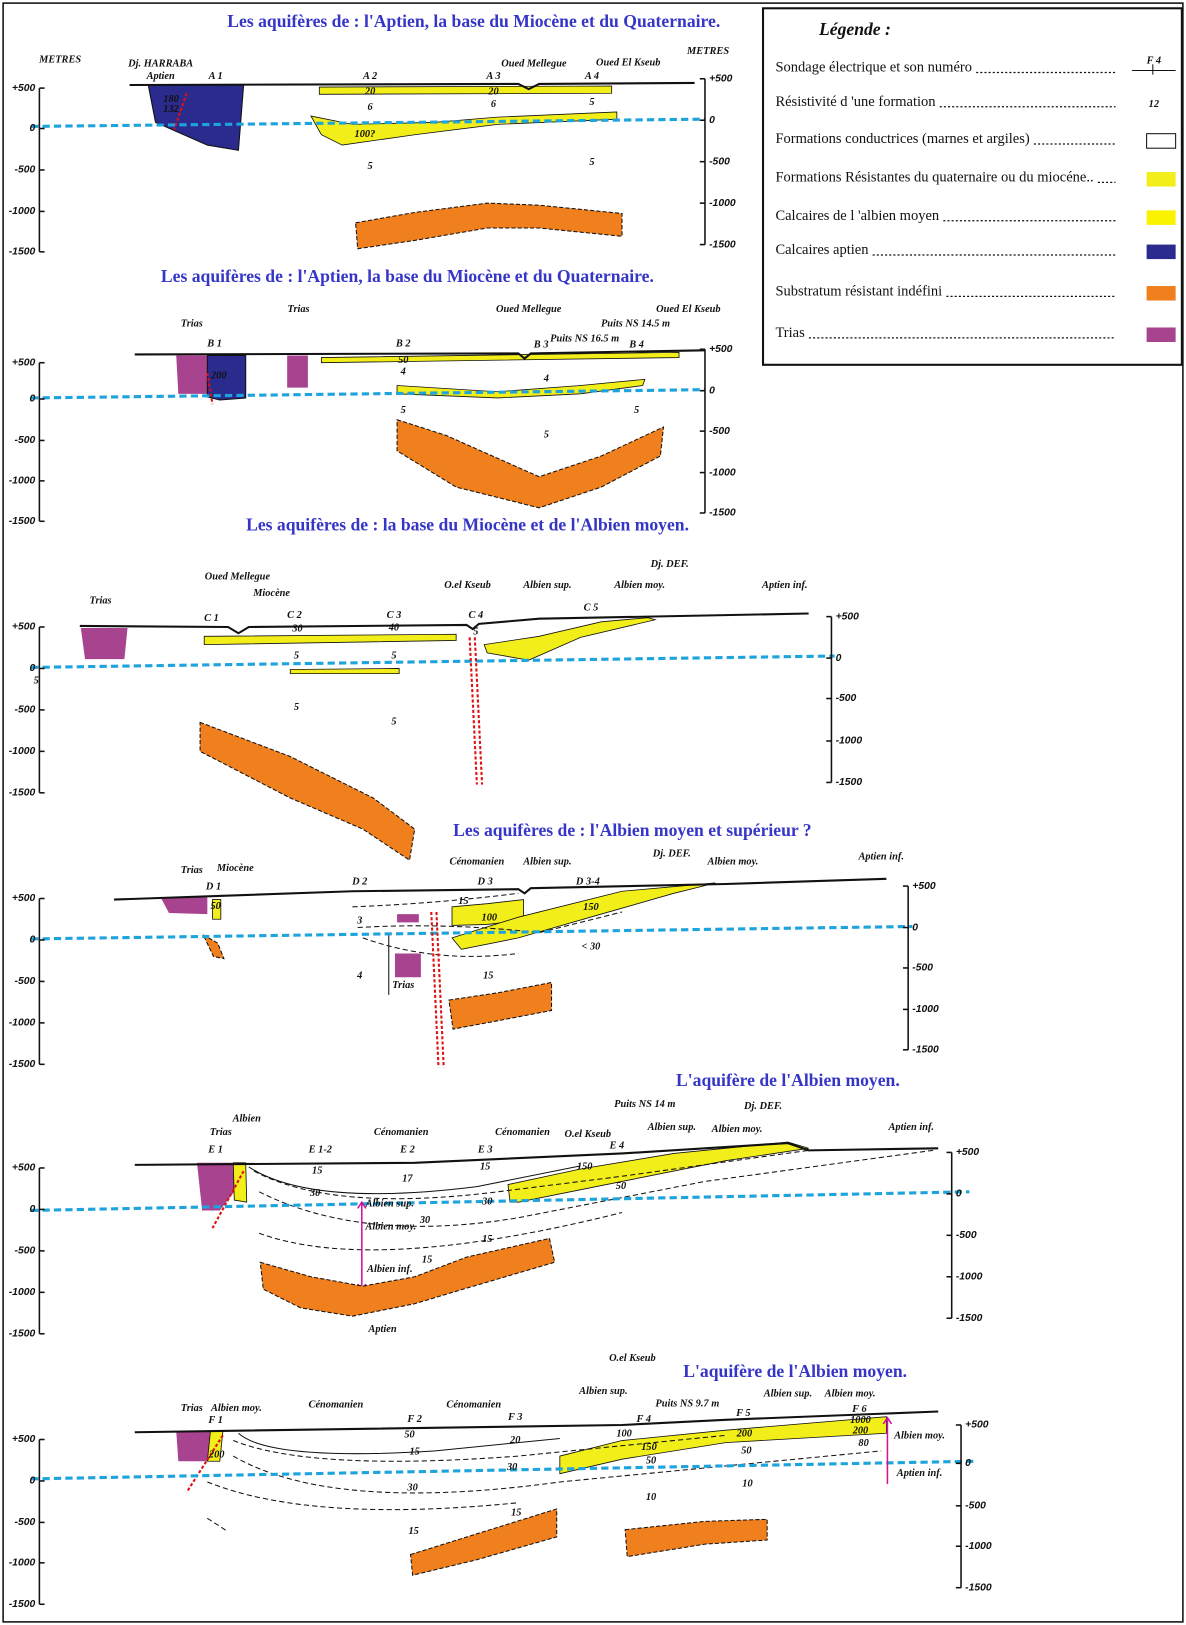 The height and width of the screenshot is (1625, 1186). What do you see at coordinates (515, 1417) in the screenshot?
I see `section-label: F 3` at bounding box center [515, 1417].